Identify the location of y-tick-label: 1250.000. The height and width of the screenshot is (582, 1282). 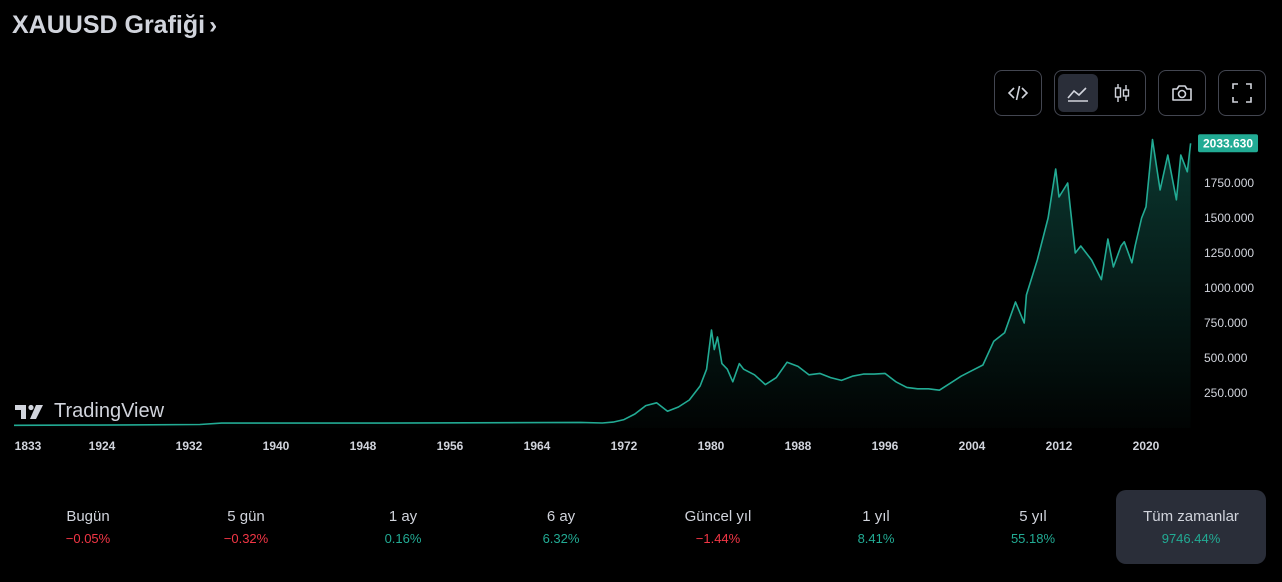
(1229, 253).